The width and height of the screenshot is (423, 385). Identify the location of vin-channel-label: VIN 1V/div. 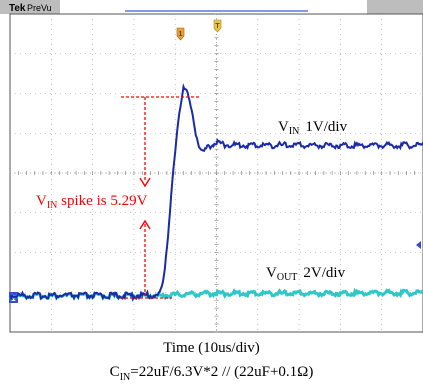
(313, 128).